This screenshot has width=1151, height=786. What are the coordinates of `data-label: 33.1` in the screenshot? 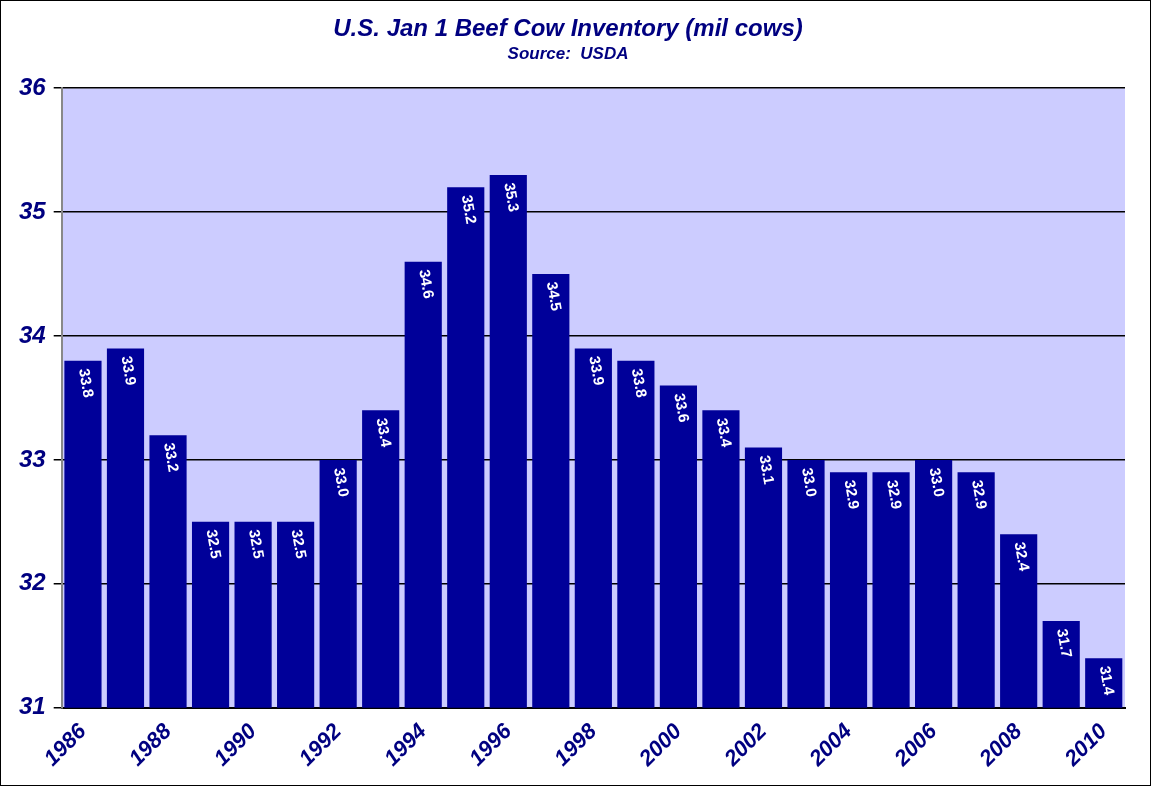 It's located at (767, 469).